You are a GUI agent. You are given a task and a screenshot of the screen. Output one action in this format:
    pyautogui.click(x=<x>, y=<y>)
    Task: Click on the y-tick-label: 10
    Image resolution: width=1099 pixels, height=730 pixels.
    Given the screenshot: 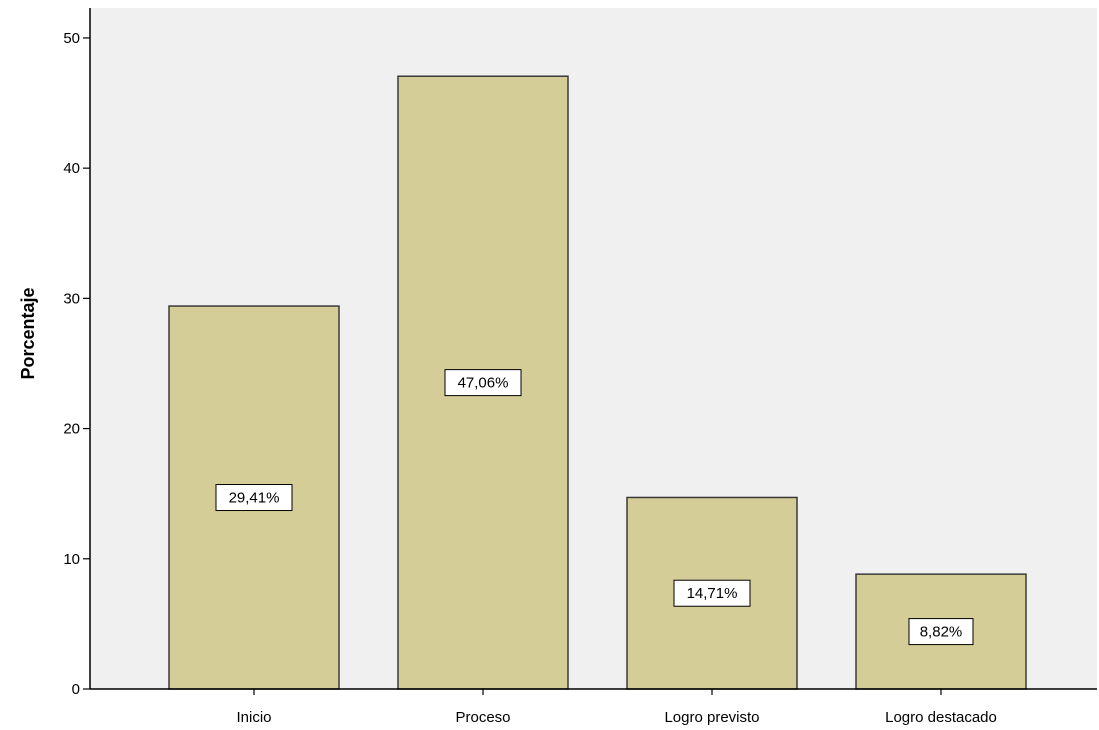 What is the action you would take?
    pyautogui.click(x=71, y=559)
    